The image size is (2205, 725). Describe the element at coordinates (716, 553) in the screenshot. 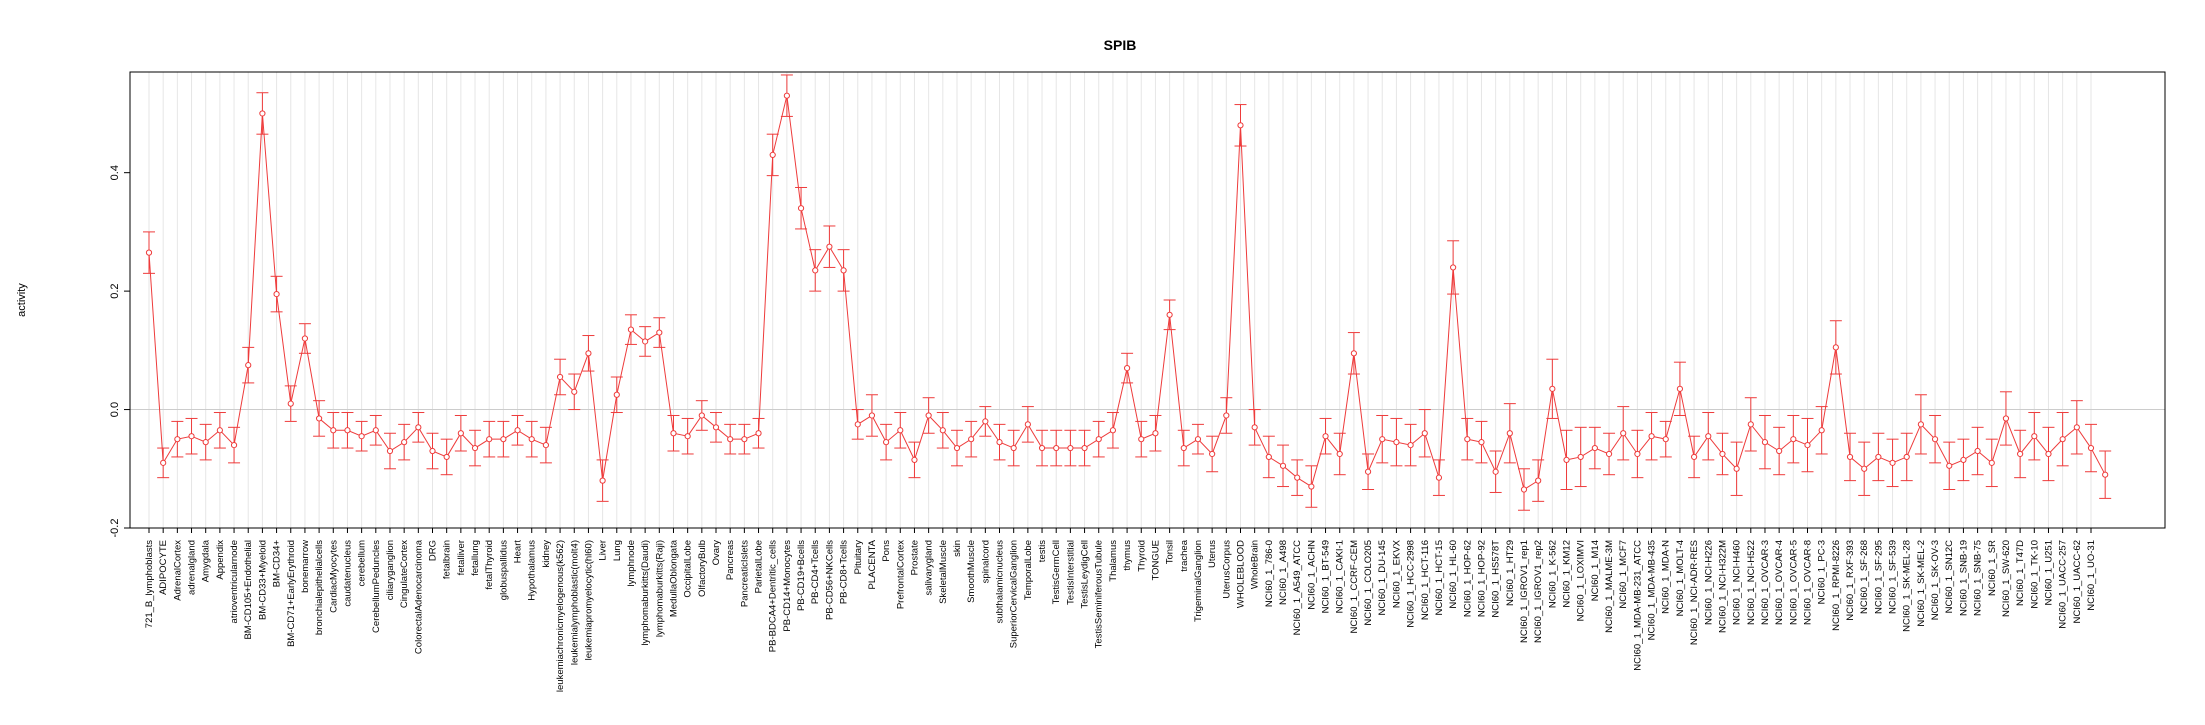

I see `x-tick-label: Ovary` at that location.